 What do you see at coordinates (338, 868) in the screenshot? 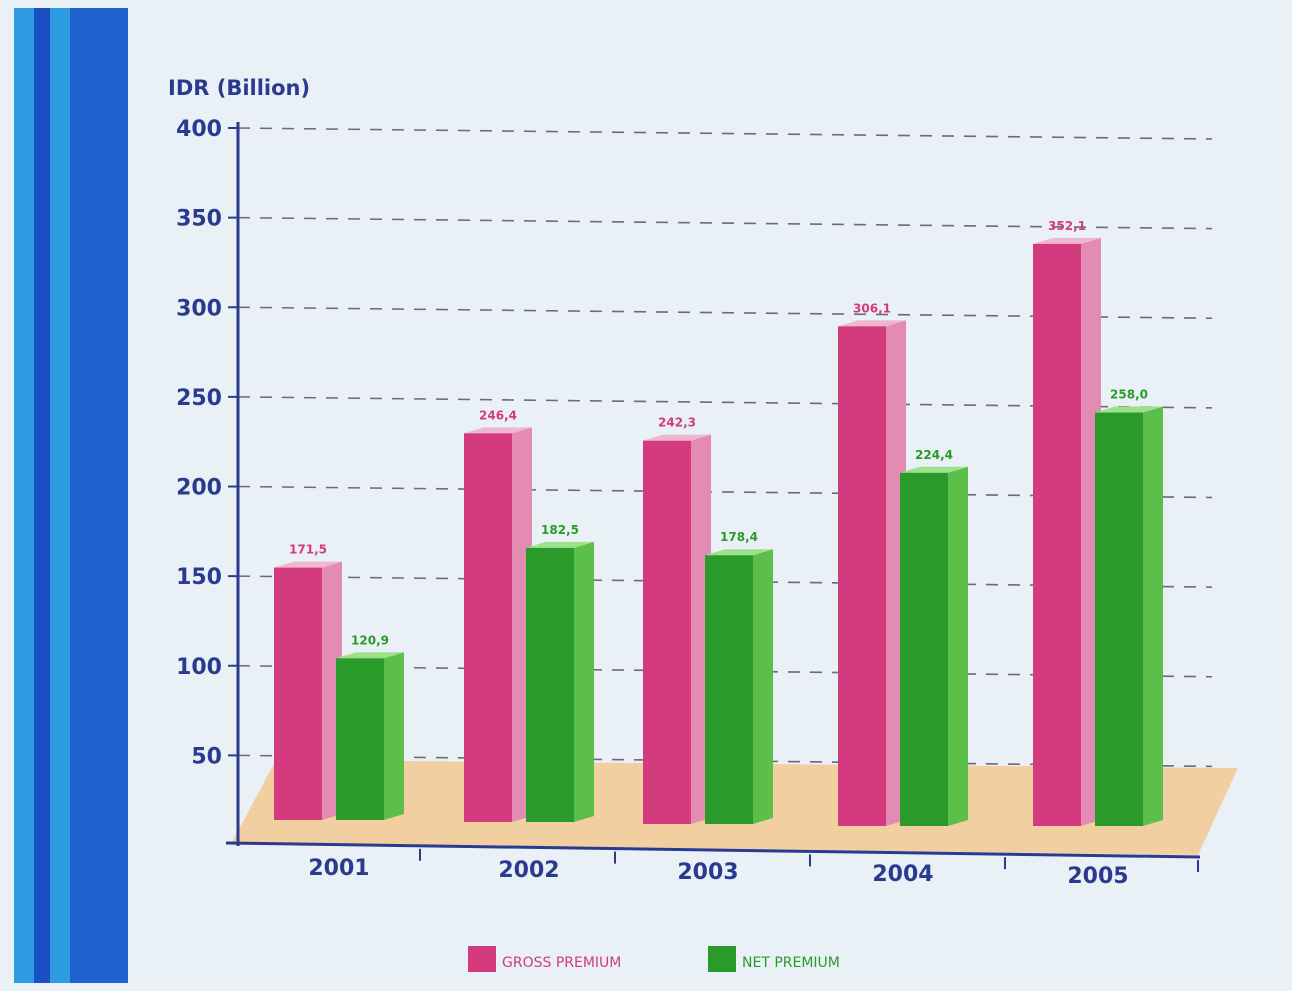
I see `x-category-label: 2001` at bounding box center [338, 868].